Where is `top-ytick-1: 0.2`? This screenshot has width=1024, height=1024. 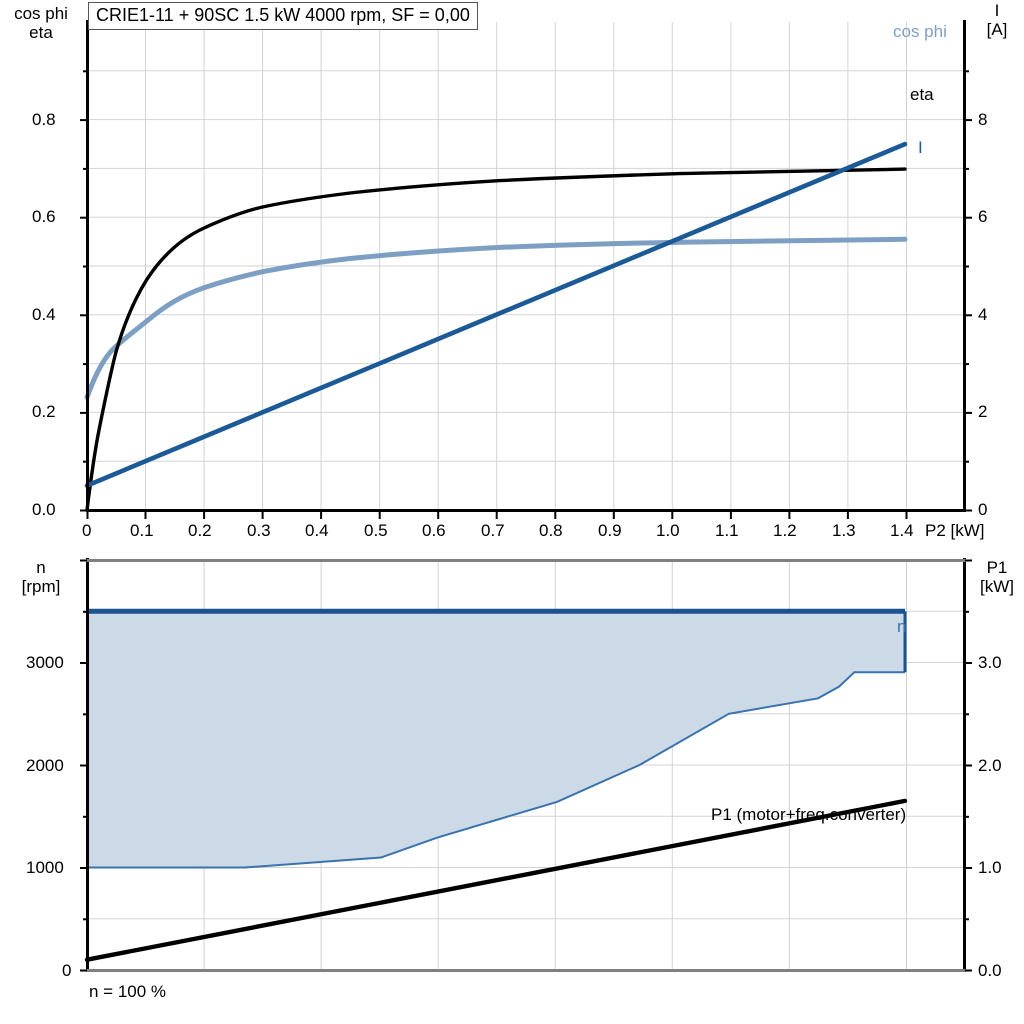 top-ytick-1: 0.2 is located at coordinates (44, 411).